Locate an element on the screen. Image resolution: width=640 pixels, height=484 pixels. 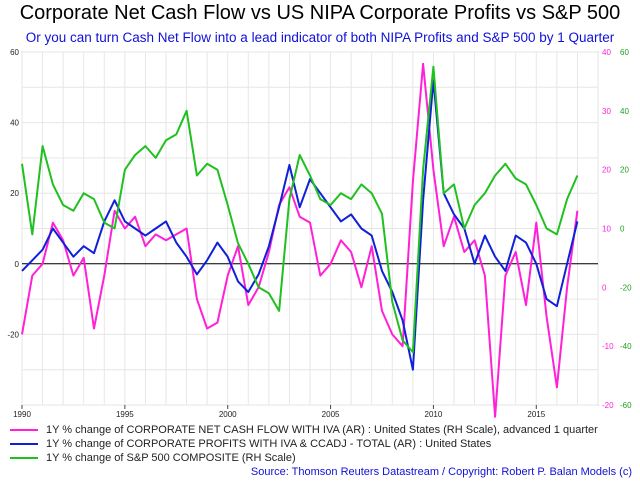
right-axis-sp500-tick-label: -60 is located at coordinates (626, 405).